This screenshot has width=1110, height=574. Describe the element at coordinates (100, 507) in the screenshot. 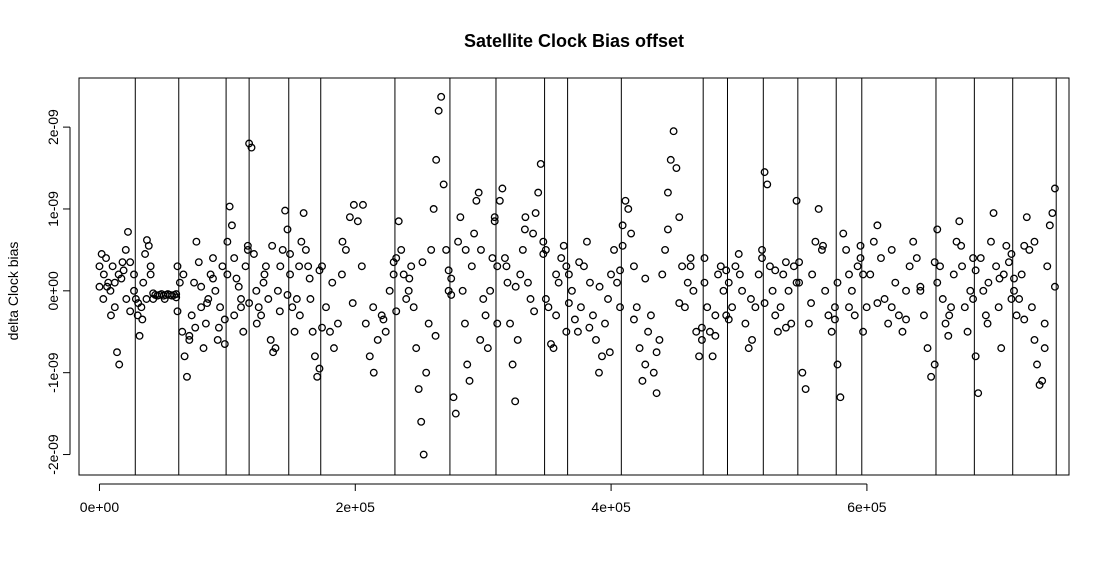

I see `x-tick-label-0: 0e+00` at that location.